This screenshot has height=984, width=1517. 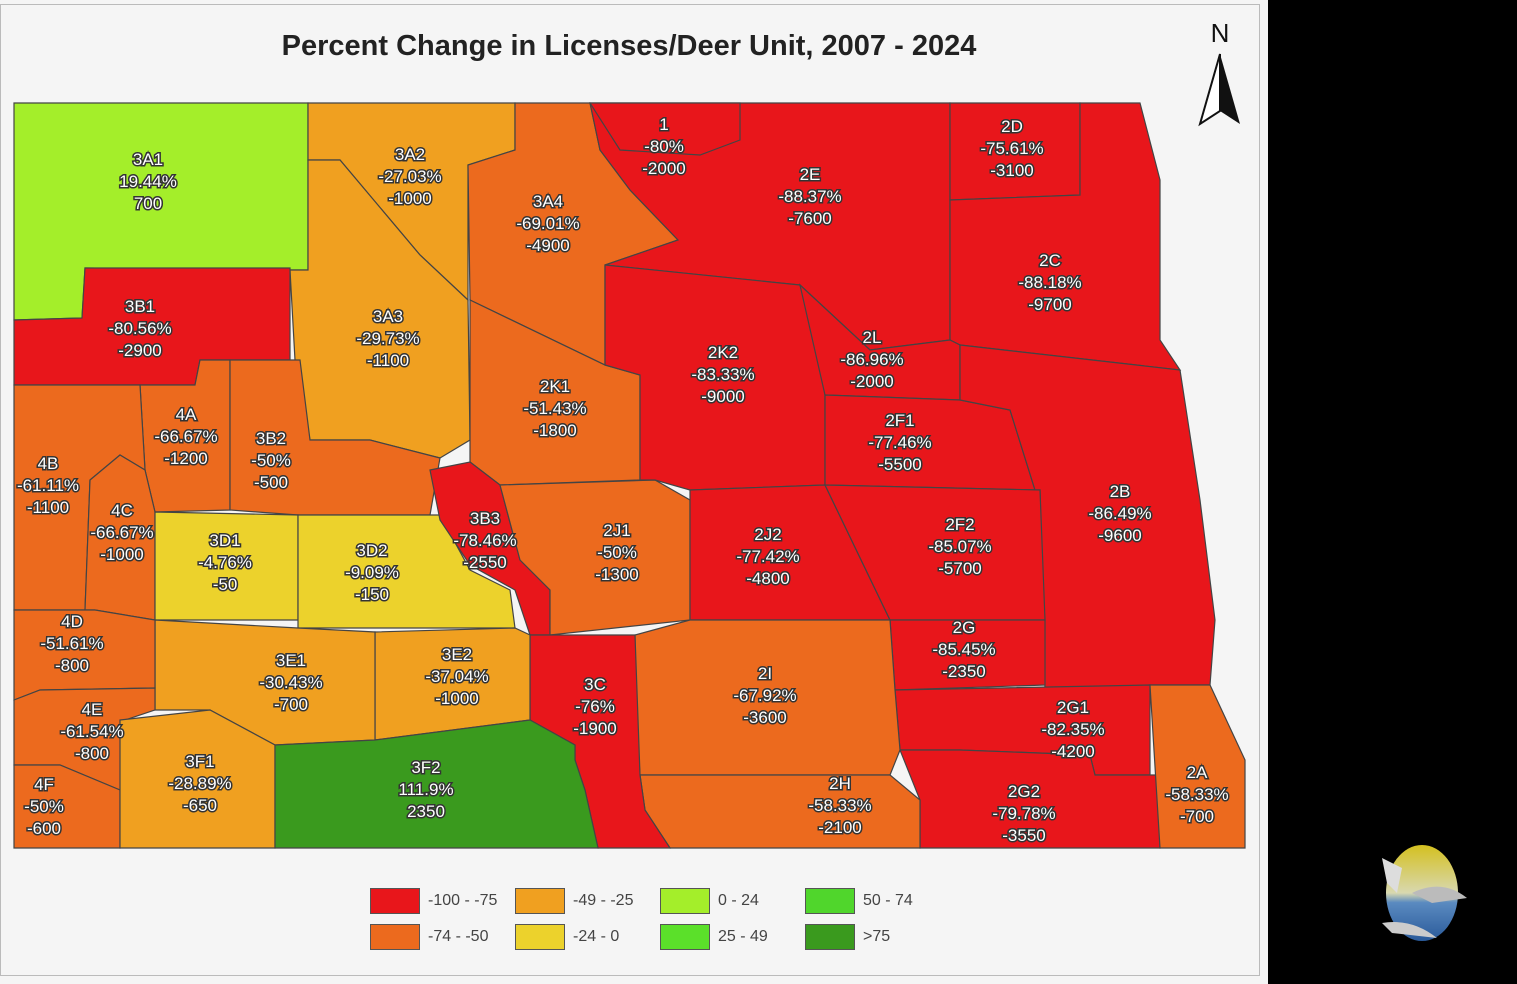 What do you see at coordinates (603, 900) in the screenshot?
I see `legend-label: -49 - -25` at bounding box center [603, 900].